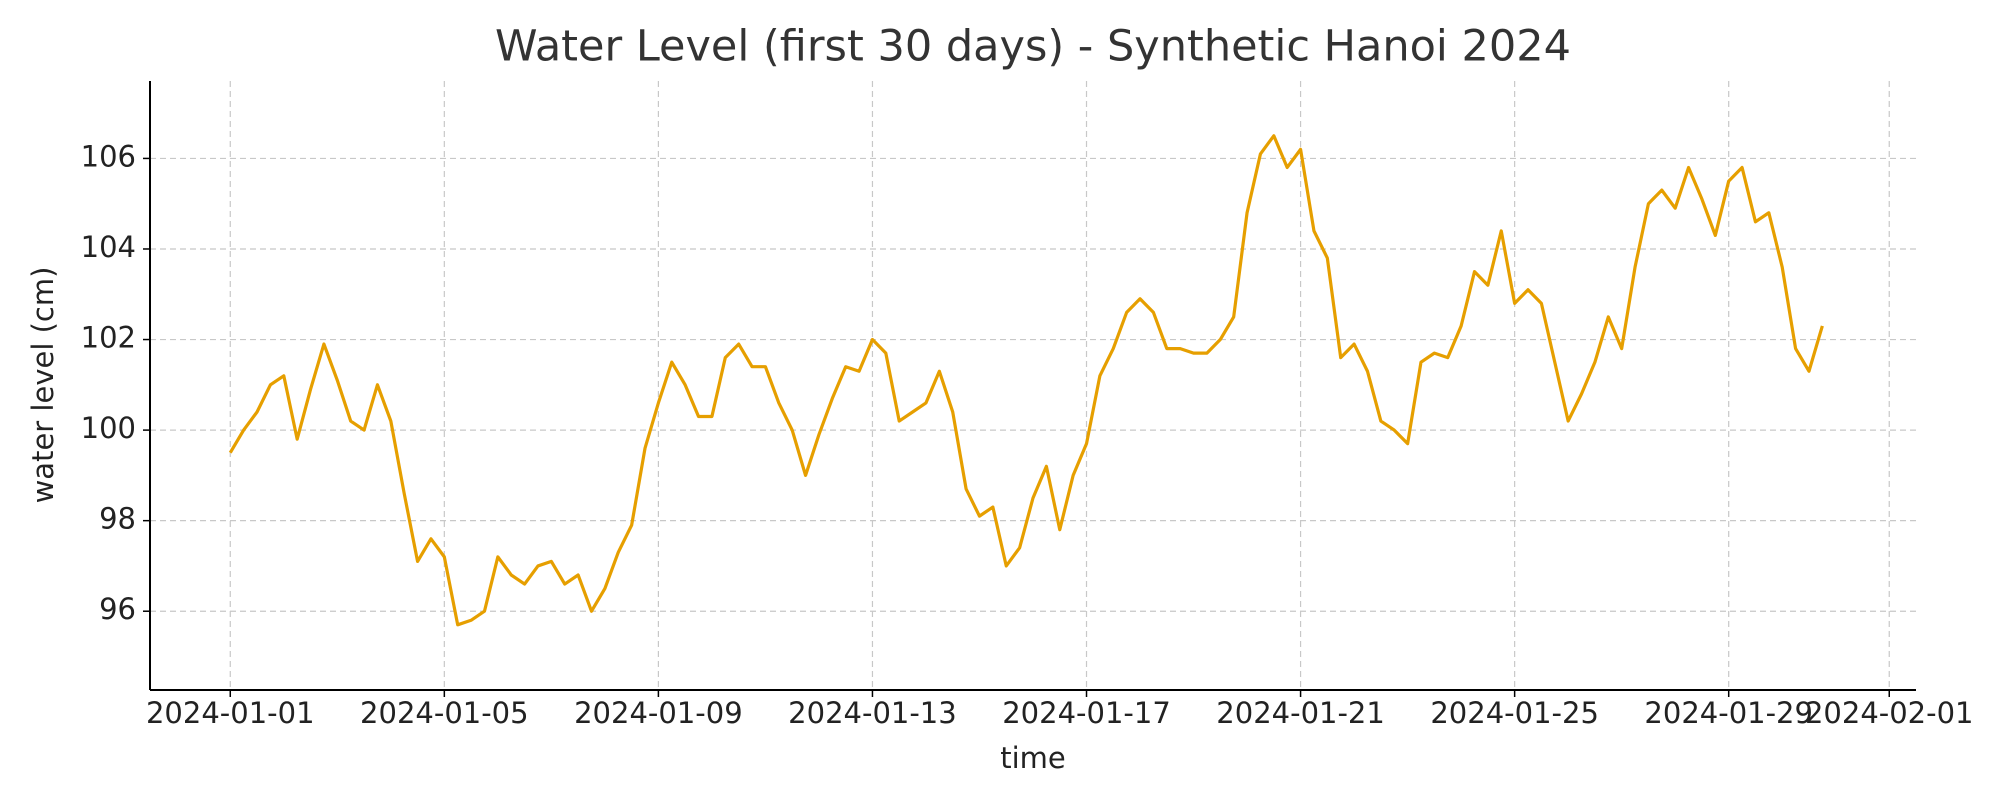 The height and width of the screenshot is (800, 2000). Describe the element at coordinates (1300, 713) in the screenshot. I see `x-tick-label: 2024-01-21` at that location.